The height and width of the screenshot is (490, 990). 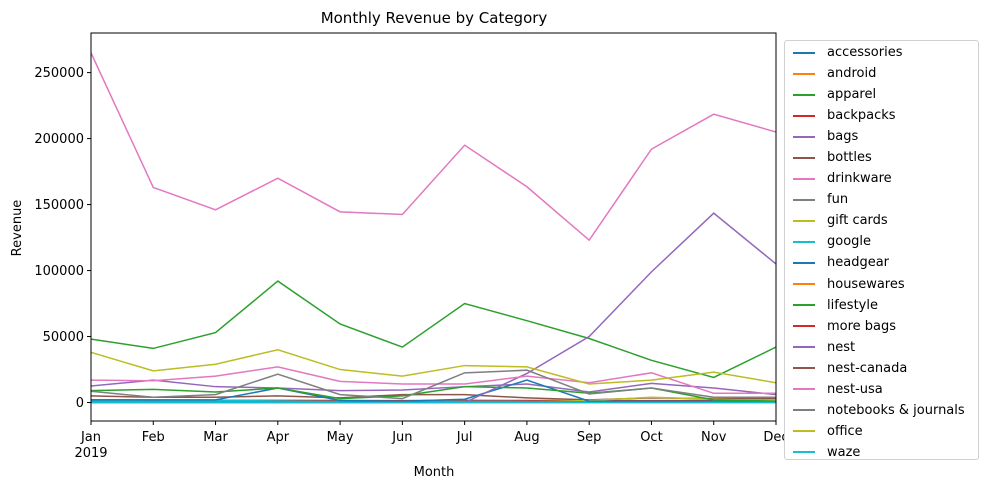 What do you see at coordinates (464, 437) in the screenshot?
I see `x-tick-label: Jul` at bounding box center [464, 437].